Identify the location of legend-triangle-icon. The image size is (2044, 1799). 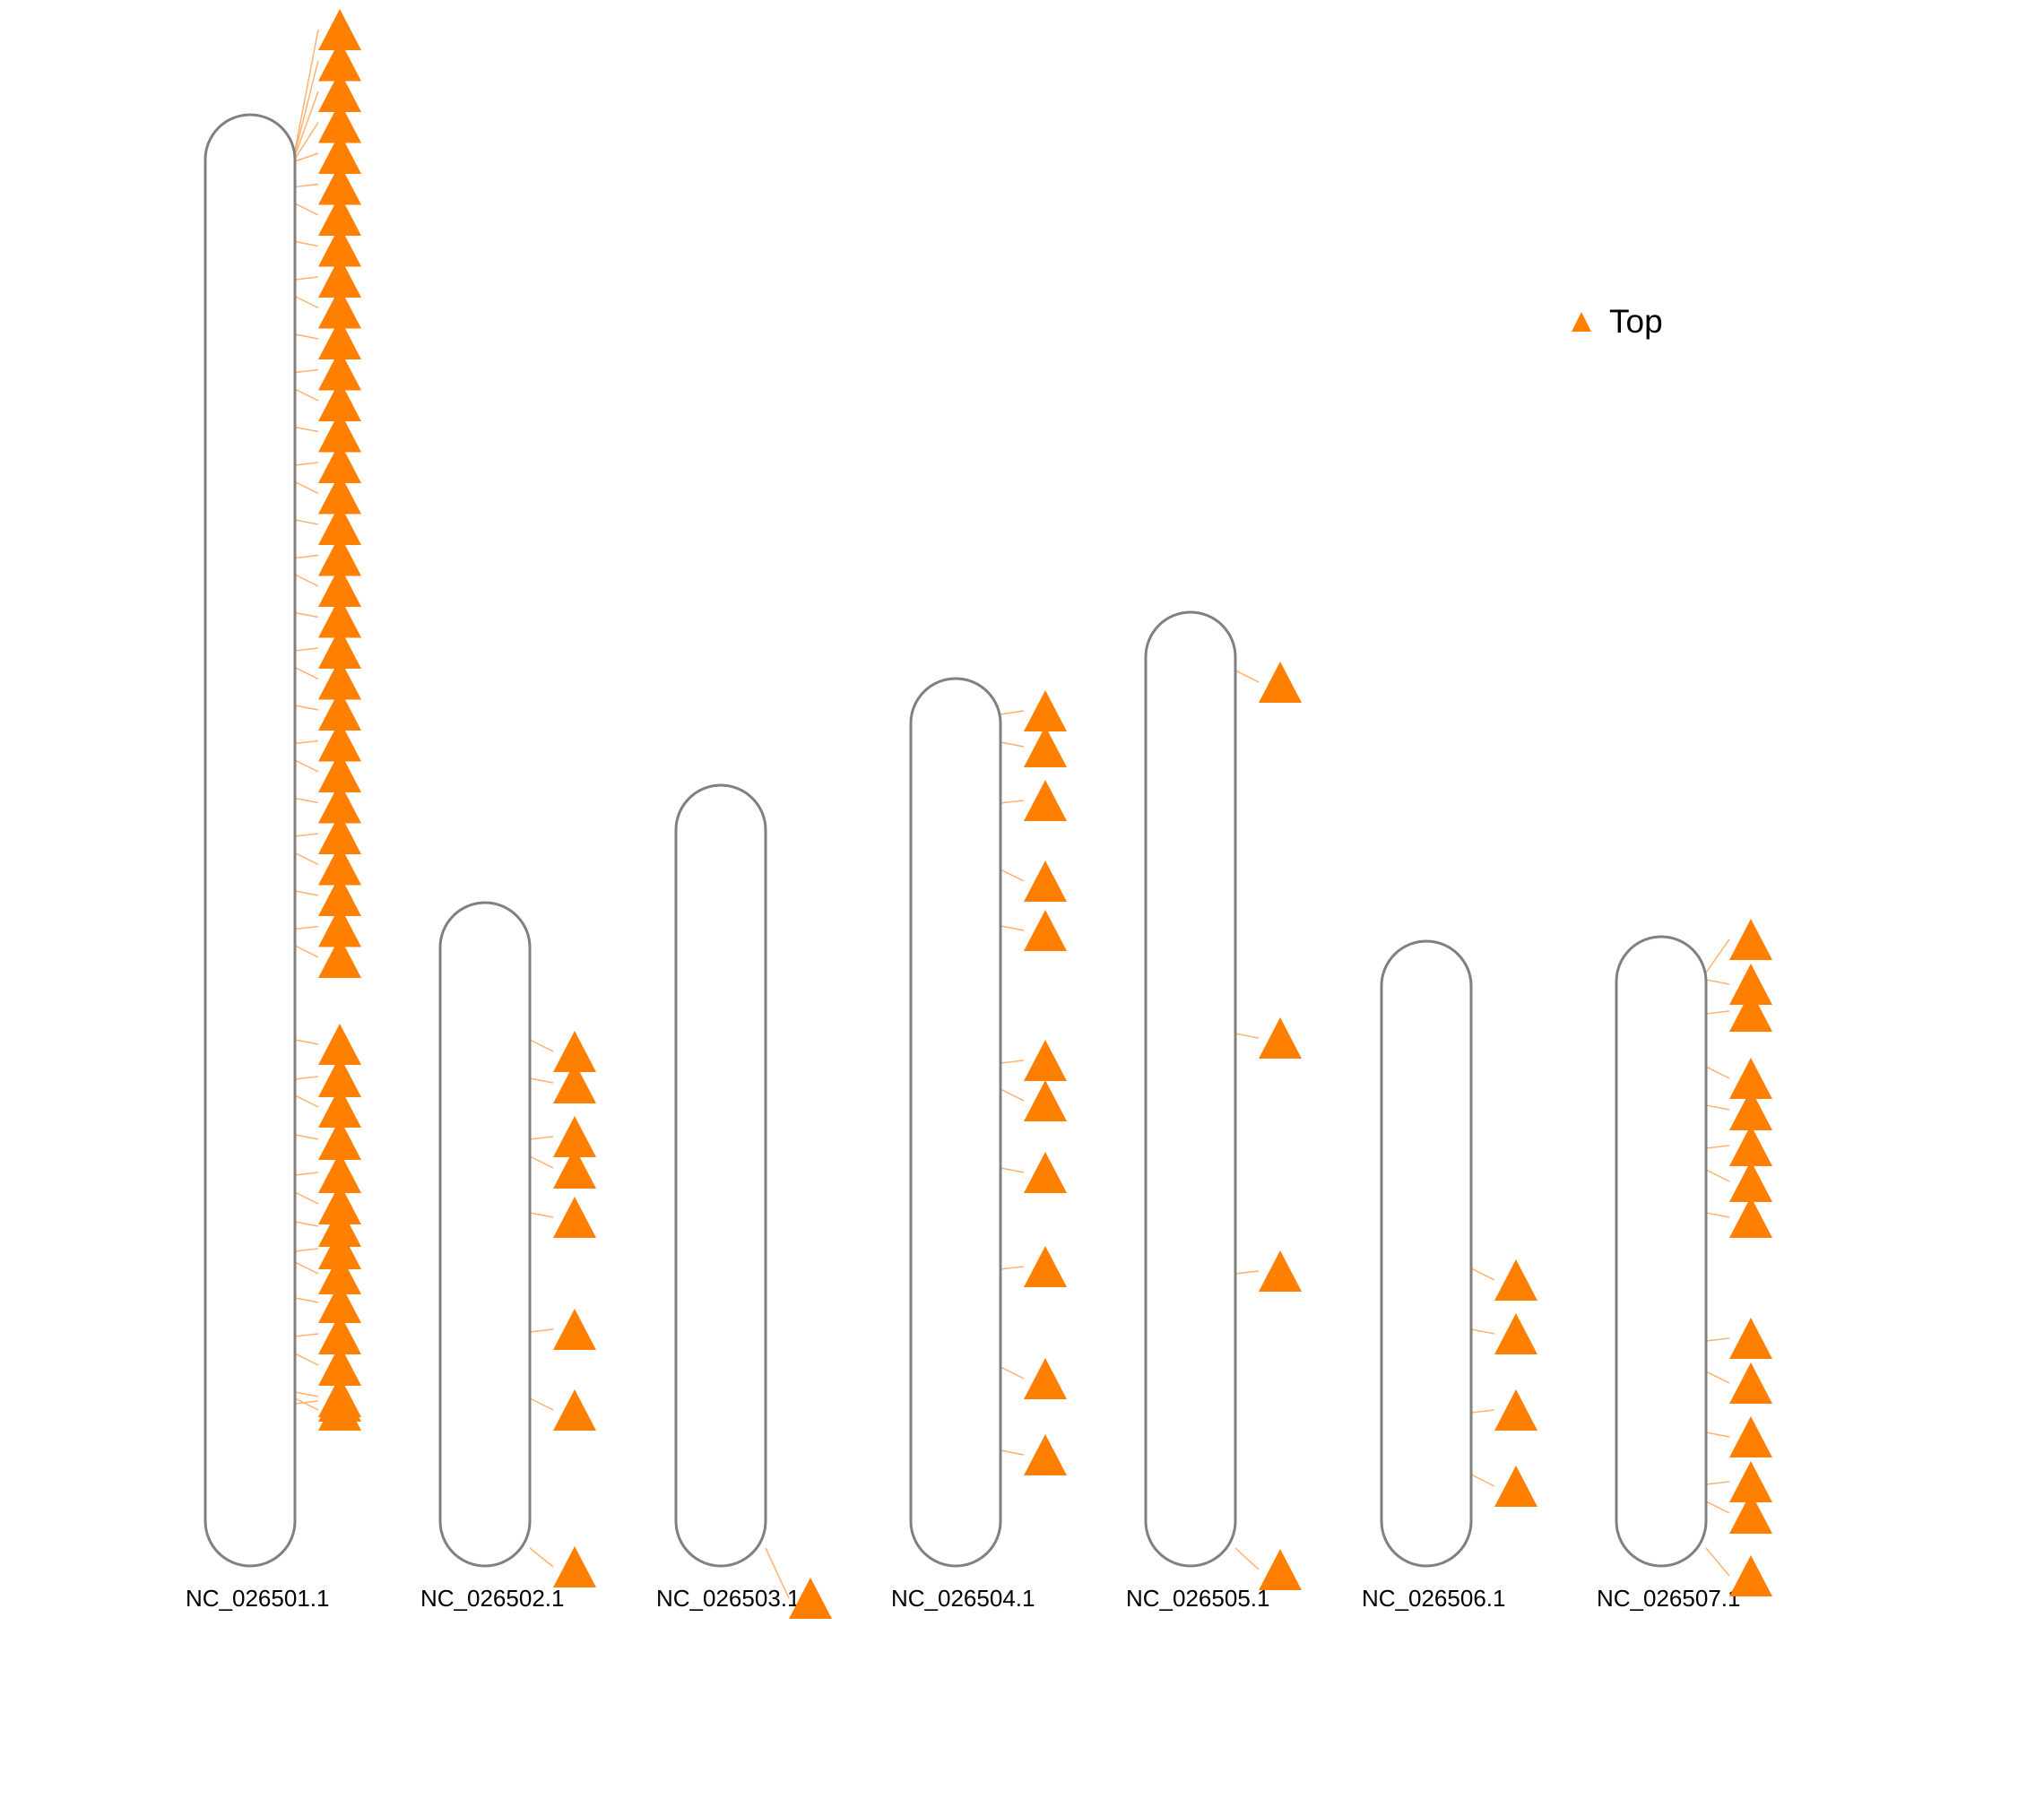
(1582, 322).